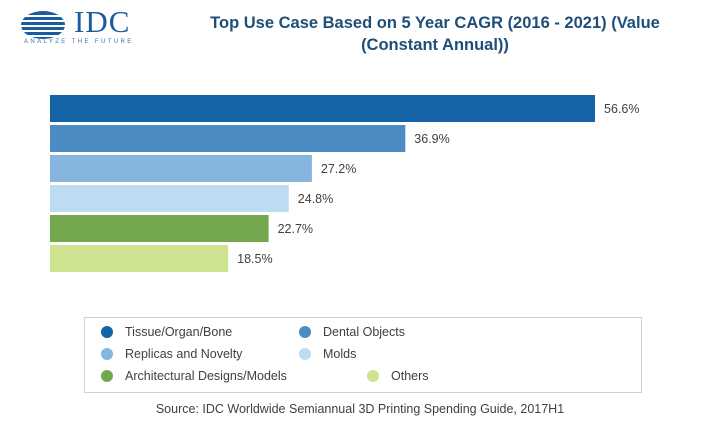 Image resolution: width=720 pixels, height=425 pixels. I want to click on legend-label-3: Molds, so click(340, 354).